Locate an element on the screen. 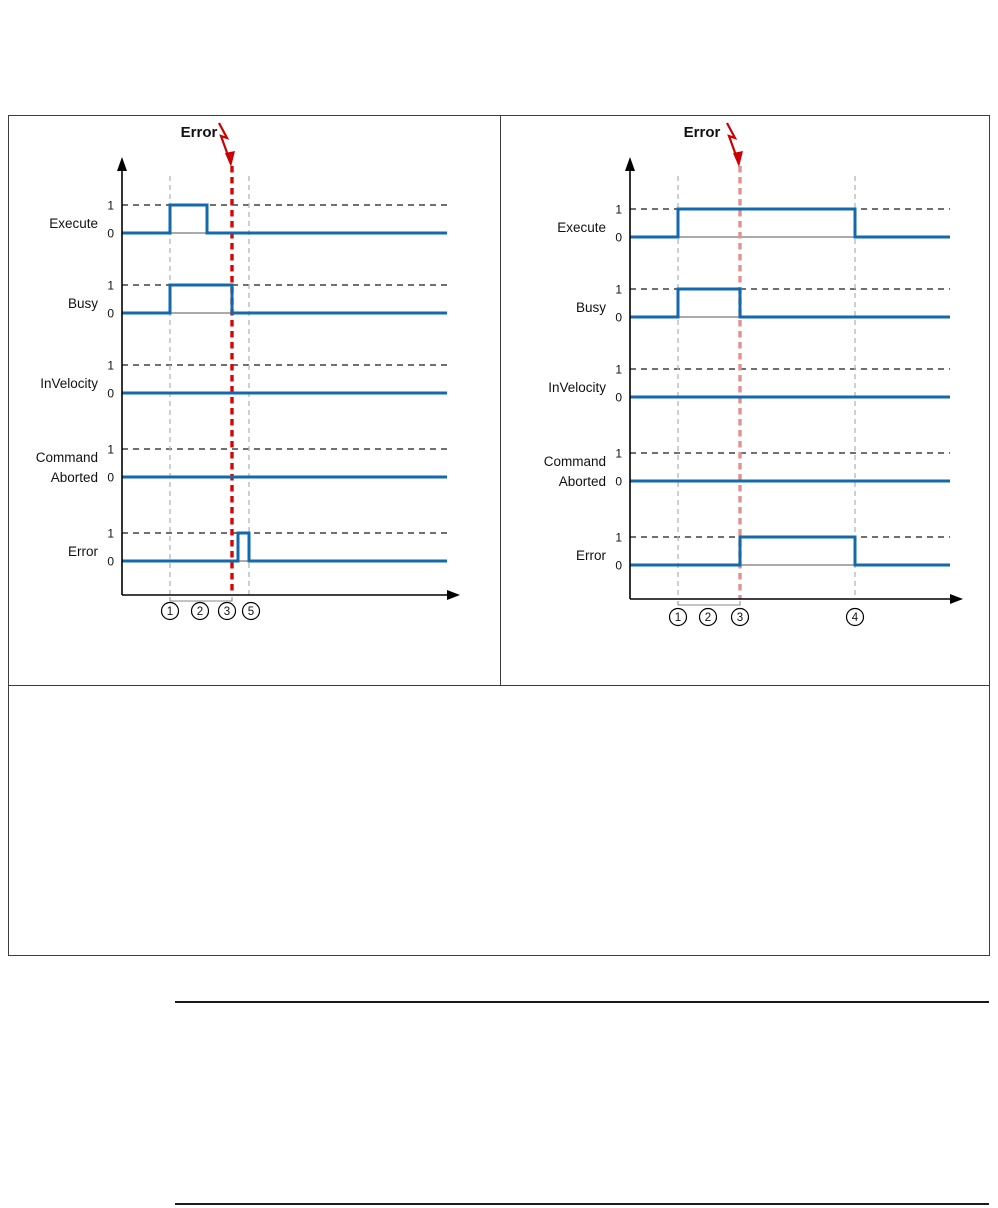 This screenshot has width=998, height=1208. svg-text: 5 is located at coordinates (251, 612).